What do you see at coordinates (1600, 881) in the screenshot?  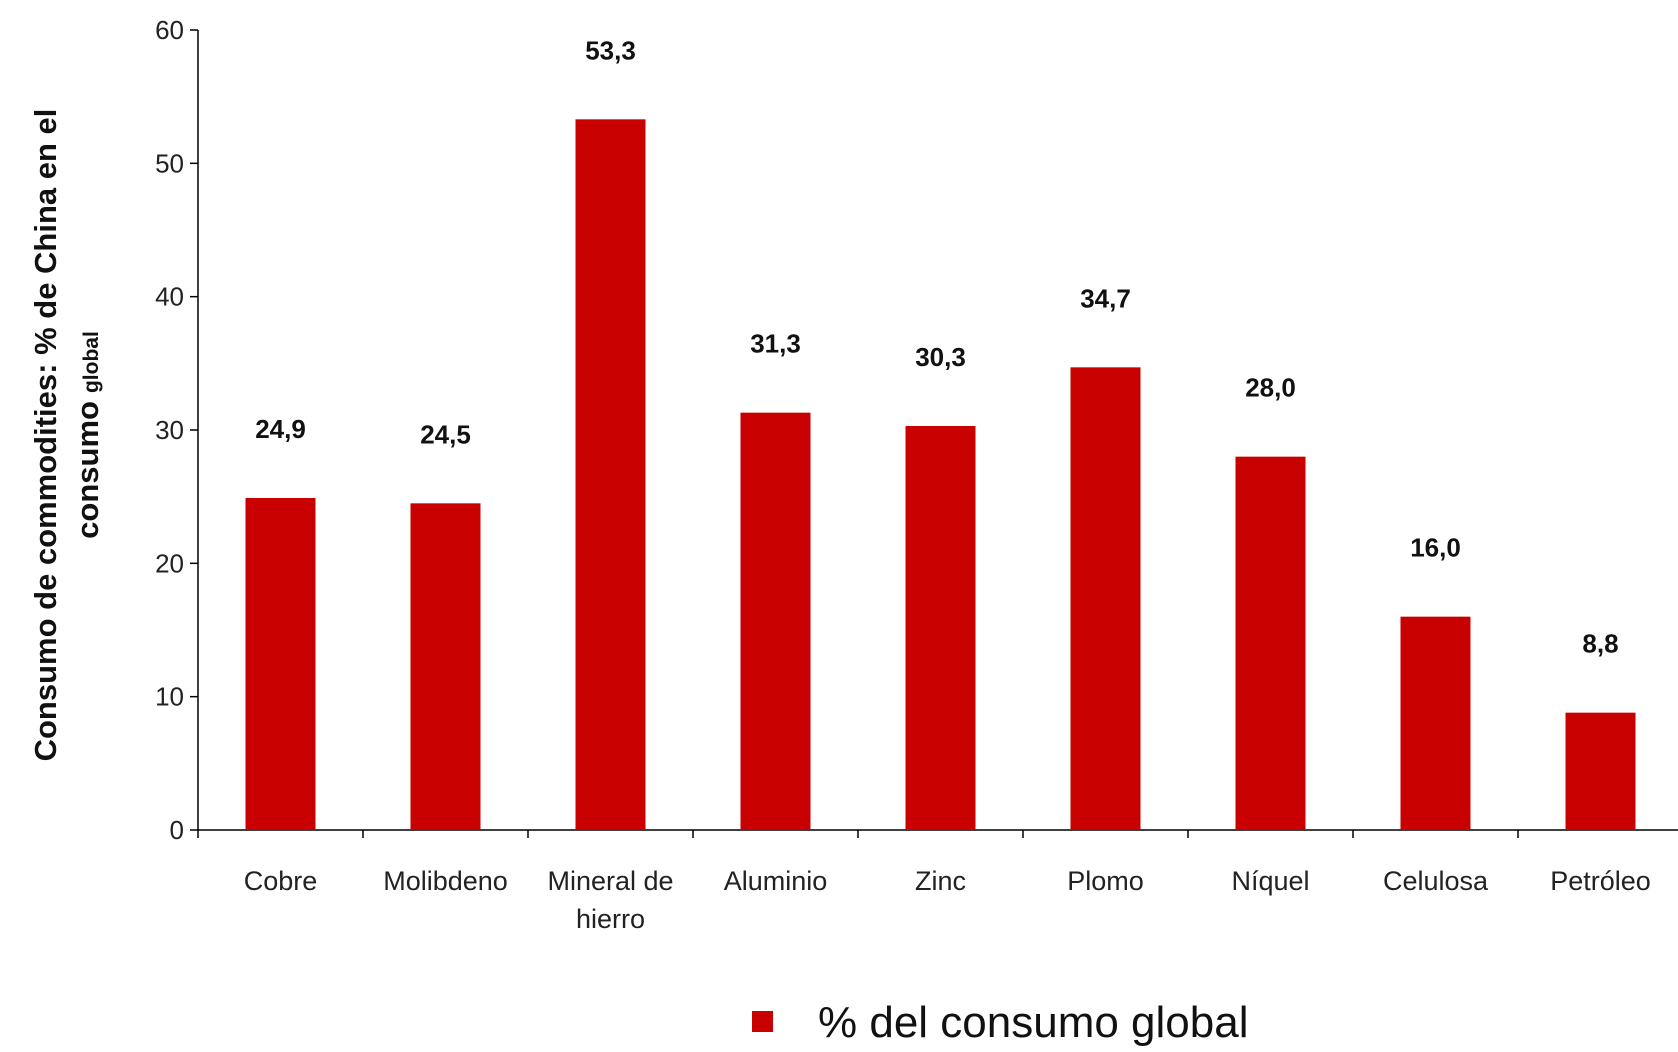 I see `x-category-label: Petróleo` at bounding box center [1600, 881].